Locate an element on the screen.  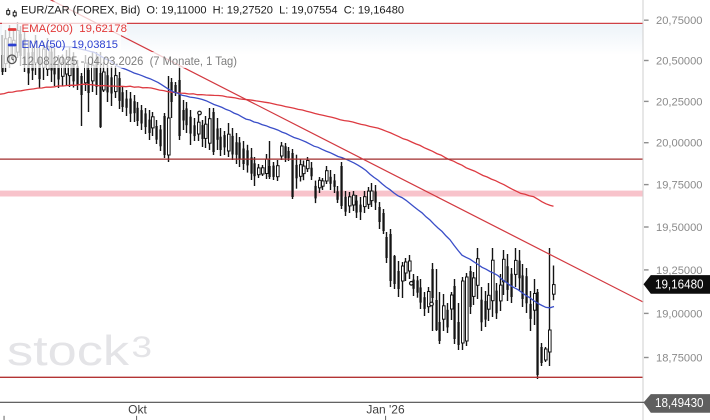
svg-text: 19,25000 is located at coordinates (679, 271).